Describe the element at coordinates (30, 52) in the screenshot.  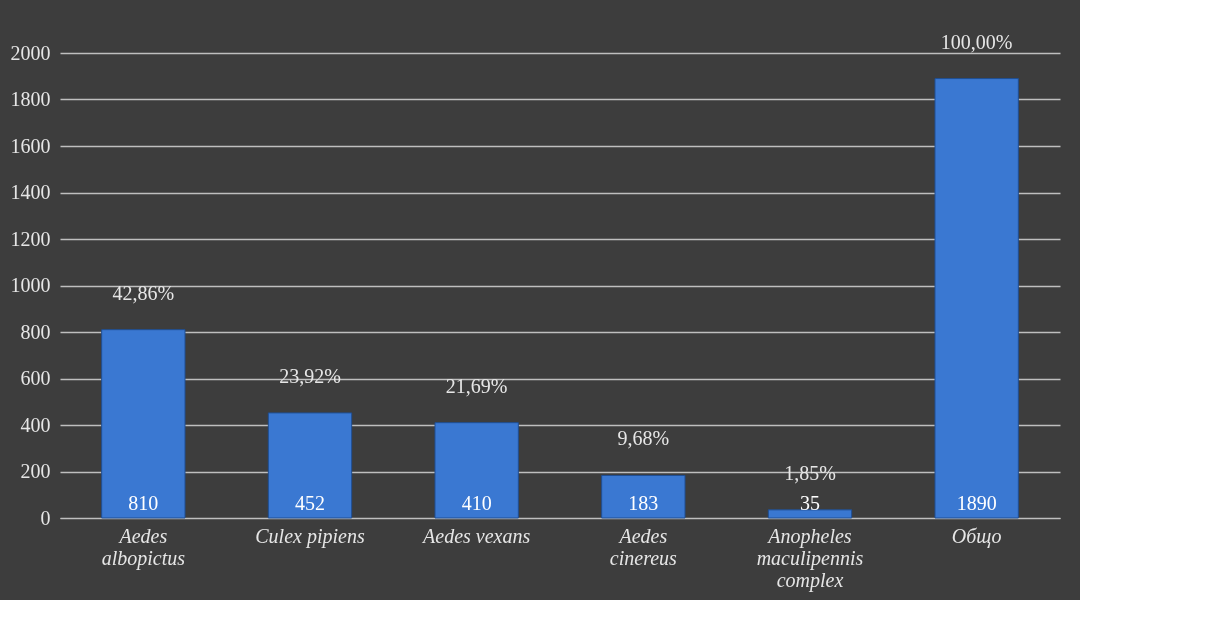
I see `y-tick-label: 2000` at that location.